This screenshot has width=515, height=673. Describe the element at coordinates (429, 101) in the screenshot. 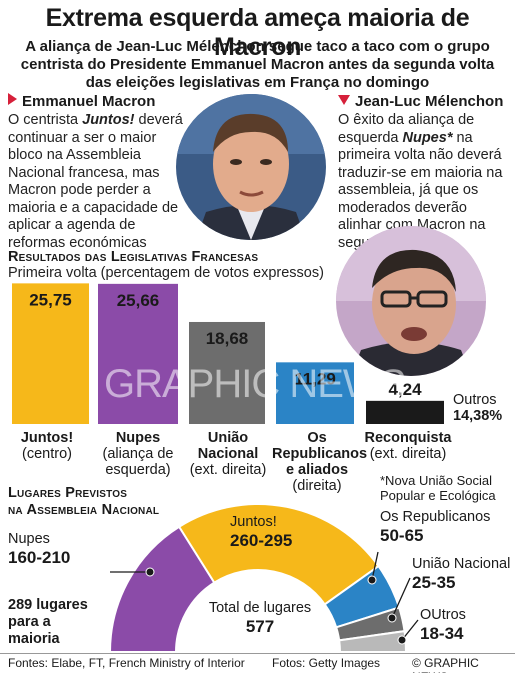

I see `melenchon-name: Jean-Luc Mélenchon` at that location.